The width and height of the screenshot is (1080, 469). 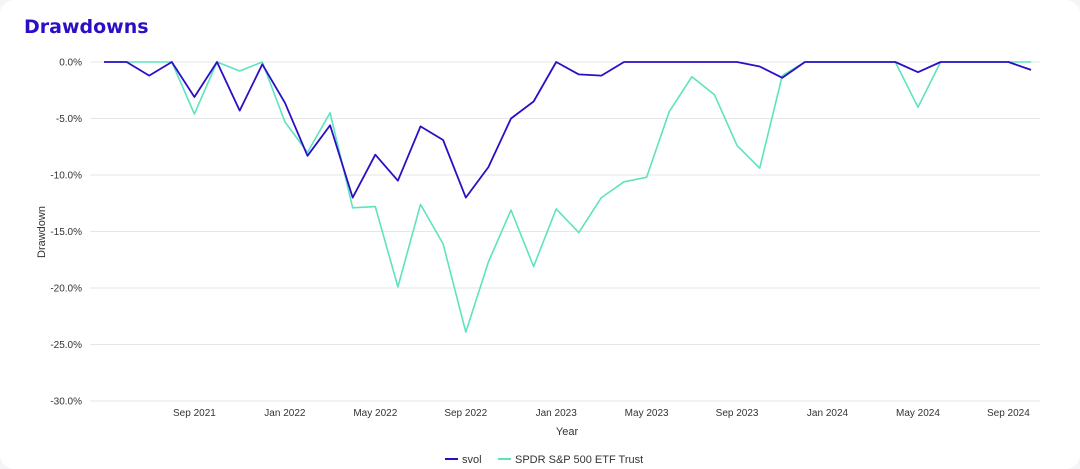 I want to click on legend-item-spy: SPDR S&P 500 ETF Trust, so click(x=570, y=460).